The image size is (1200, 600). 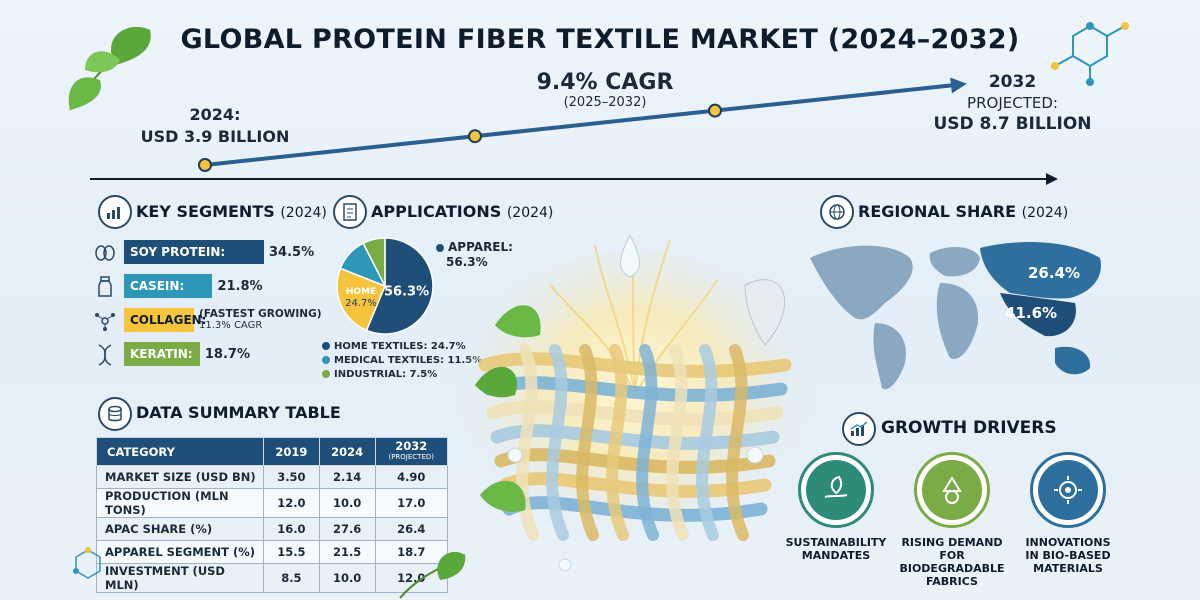 What do you see at coordinates (347, 578) in the screenshot?
I see `row-value-cell: 10.0` at bounding box center [347, 578].